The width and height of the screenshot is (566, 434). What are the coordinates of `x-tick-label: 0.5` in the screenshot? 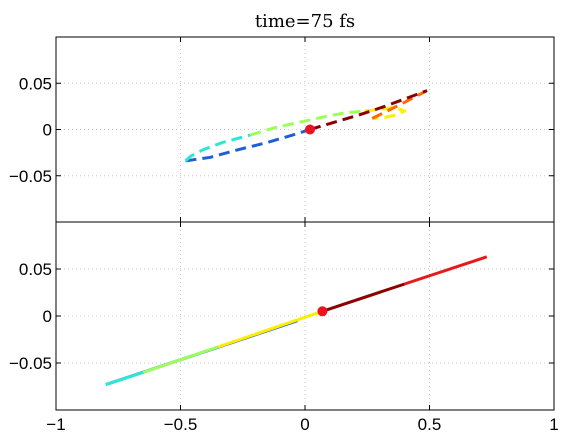 It's located at (430, 424).